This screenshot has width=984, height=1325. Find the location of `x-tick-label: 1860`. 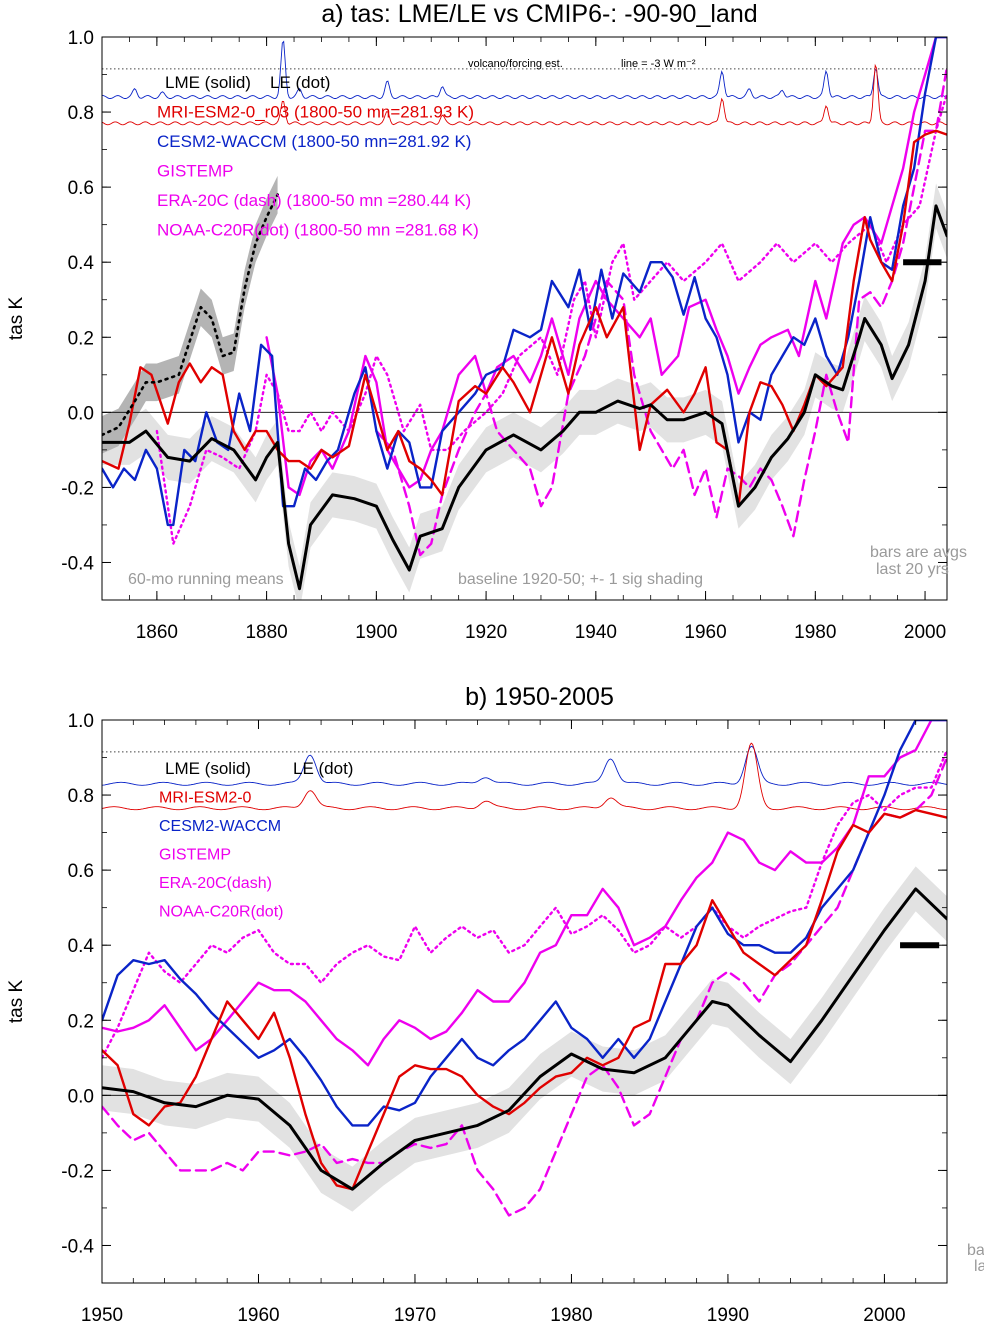

x-tick-label: 1860 is located at coordinates (157, 632).